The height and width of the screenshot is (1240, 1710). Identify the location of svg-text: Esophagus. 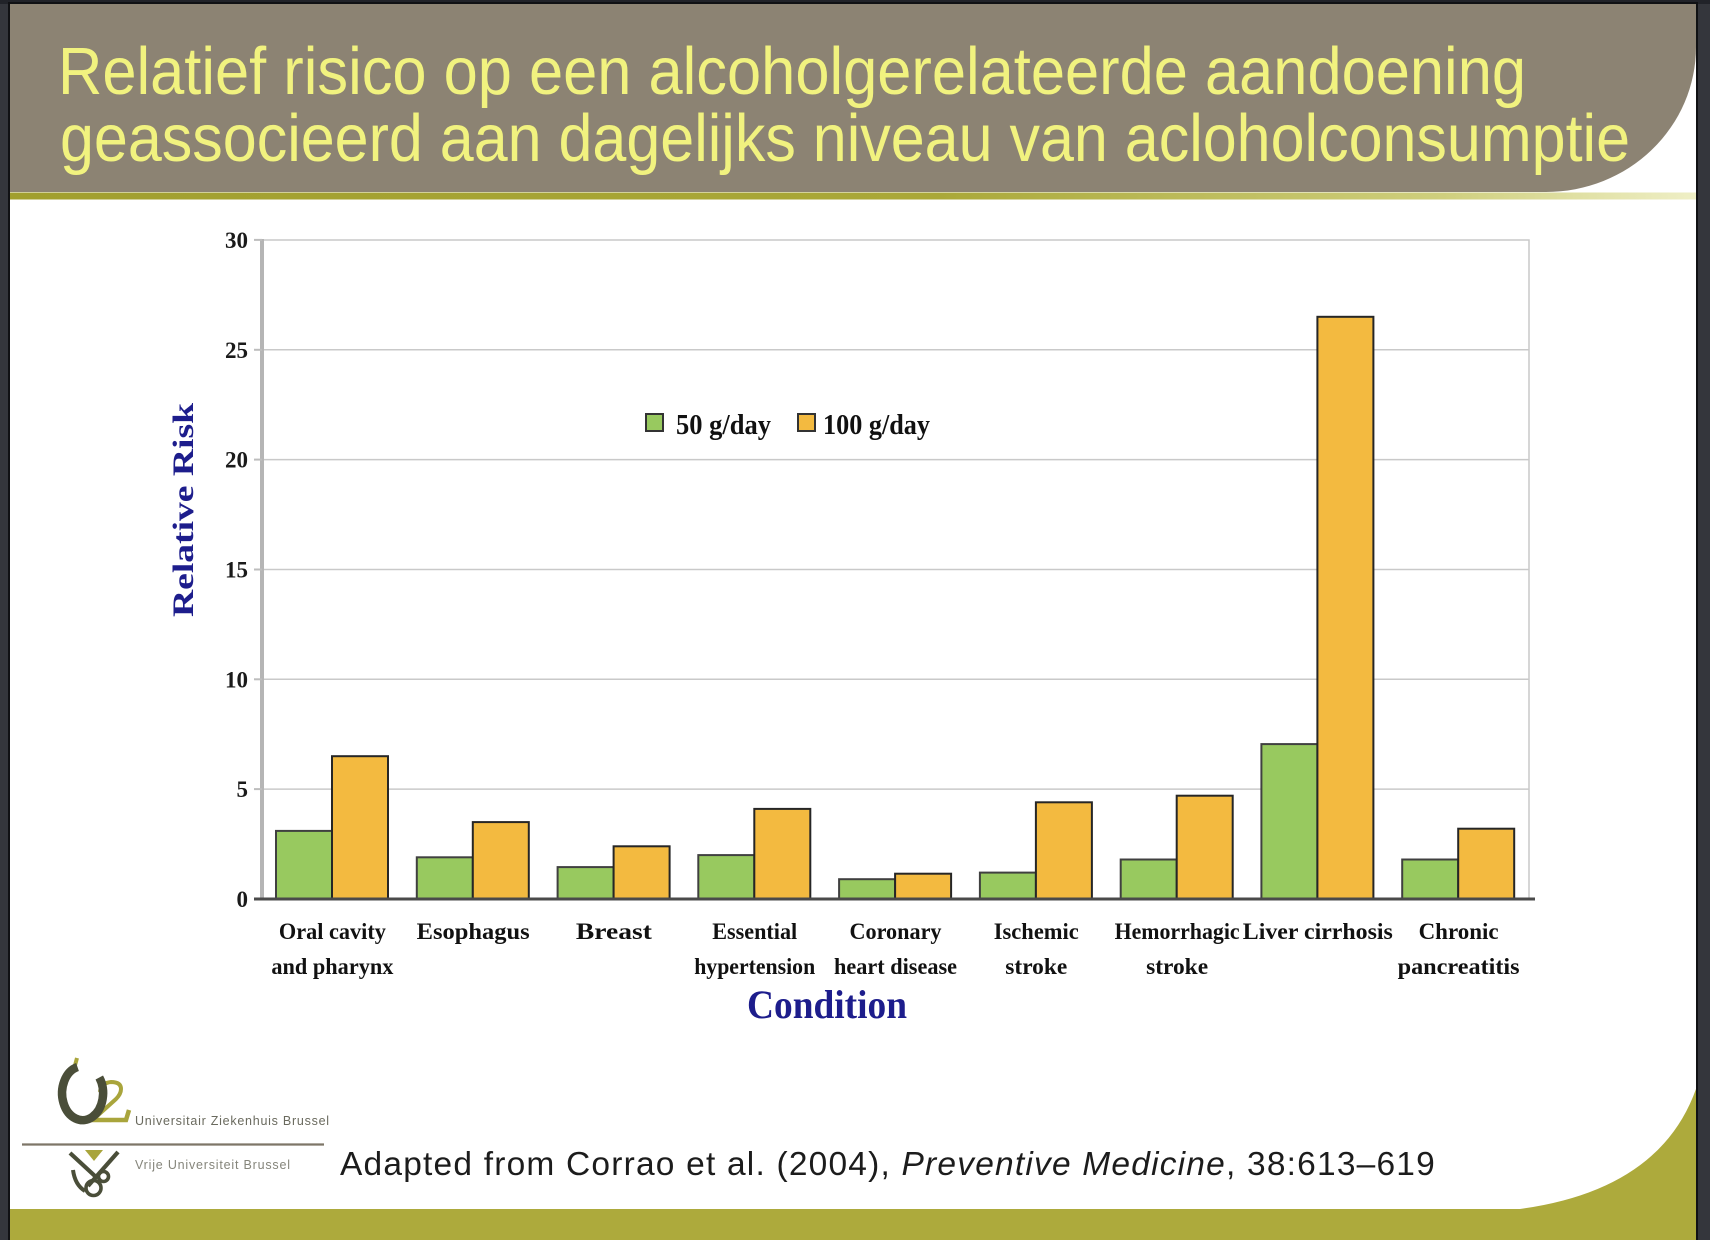
(473, 931).